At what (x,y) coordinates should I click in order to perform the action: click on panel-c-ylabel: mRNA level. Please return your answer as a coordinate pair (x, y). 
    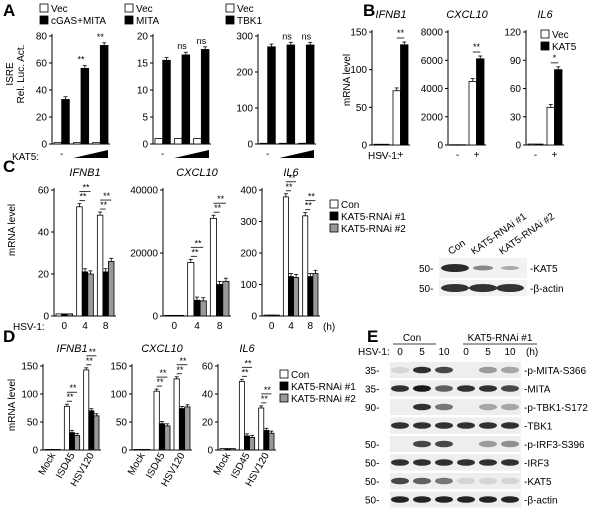
    Looking at the image, I should click on (12, 230).